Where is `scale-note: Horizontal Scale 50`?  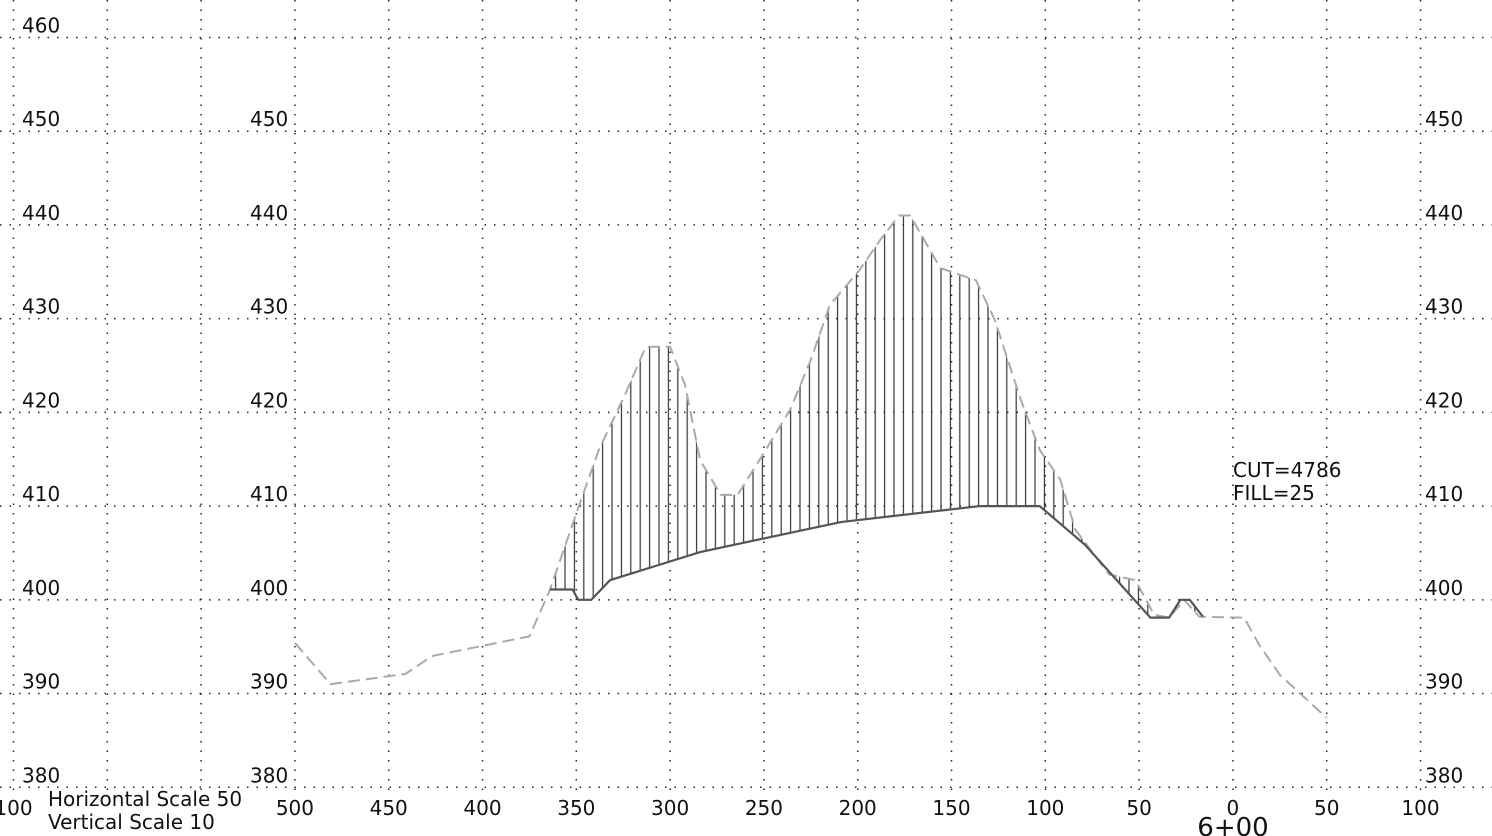 scale-note: Horizontal Scale 50 is located at coordinates (145, 799).